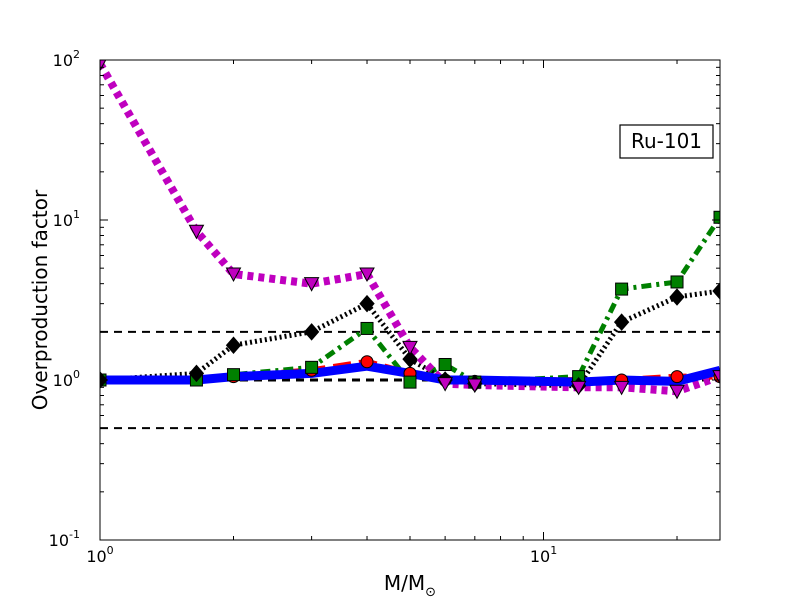 The image size is (800, 600). Describe the element at coordinates (64, 539) in the screenshot. I see `y-tick-label-0: 10⁻¹` at that location.